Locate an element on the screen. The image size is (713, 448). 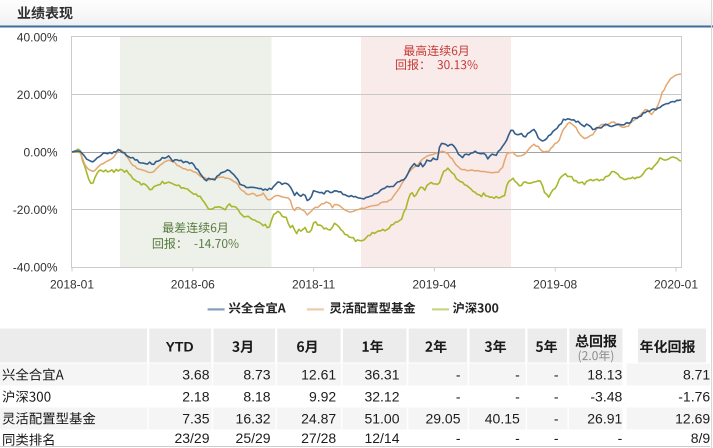
svg-text: 12.61 is located at coordinates (318, 375).